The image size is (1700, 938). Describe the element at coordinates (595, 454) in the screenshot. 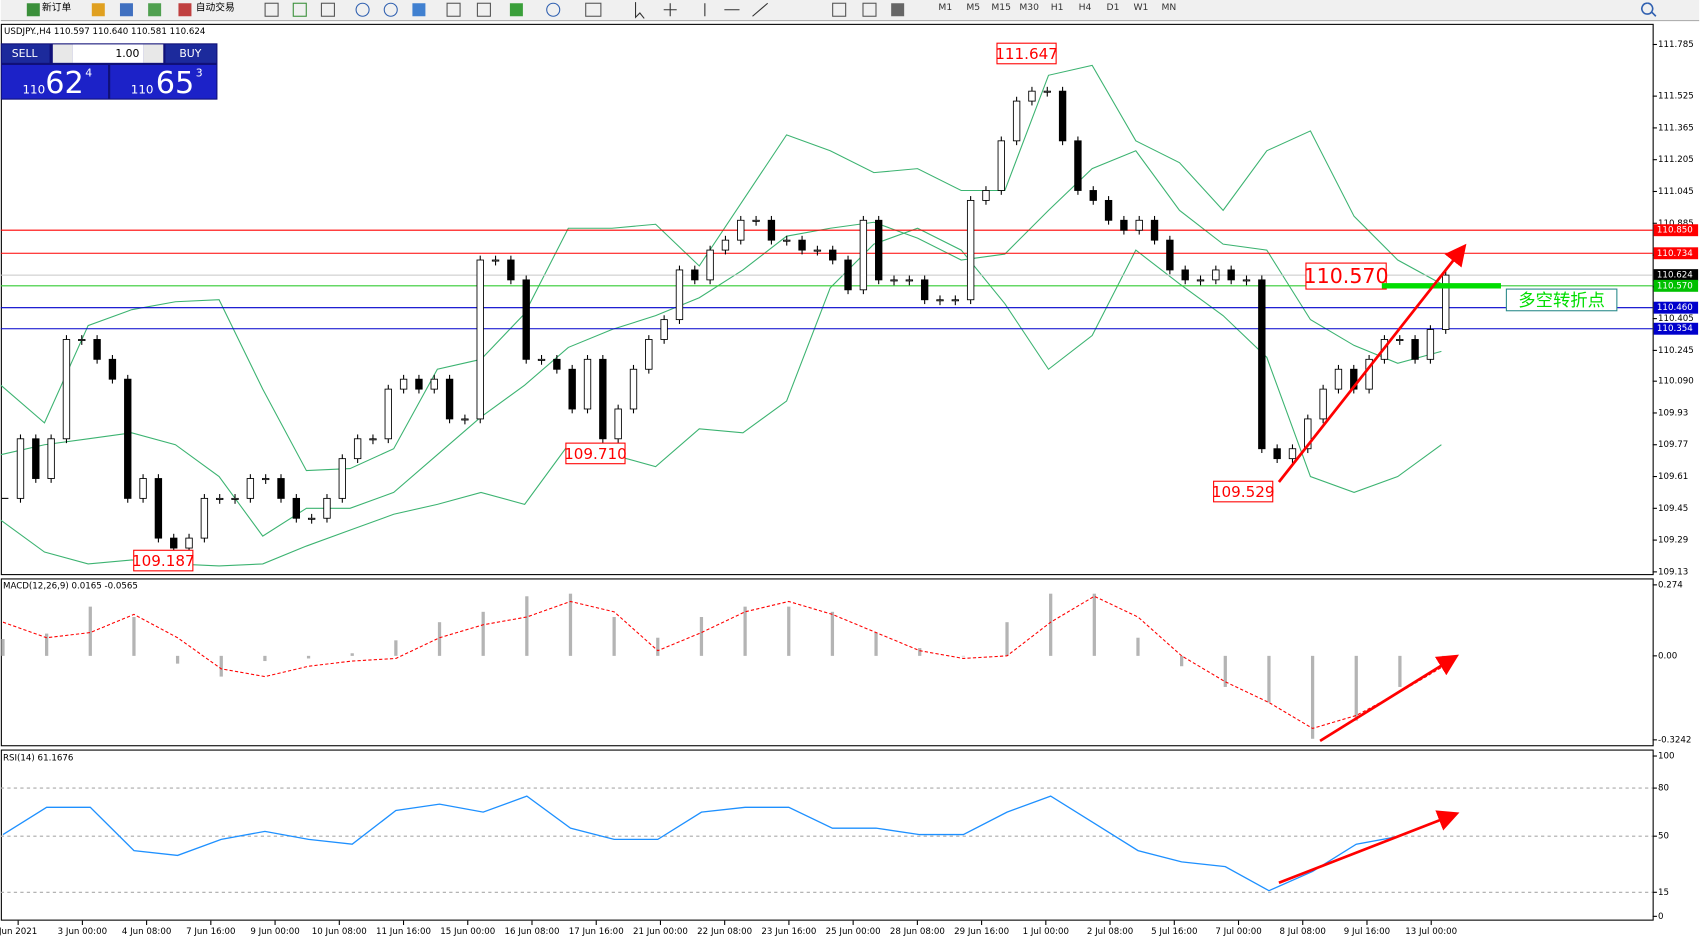

I see `price-annotation: 109.710` at that location.